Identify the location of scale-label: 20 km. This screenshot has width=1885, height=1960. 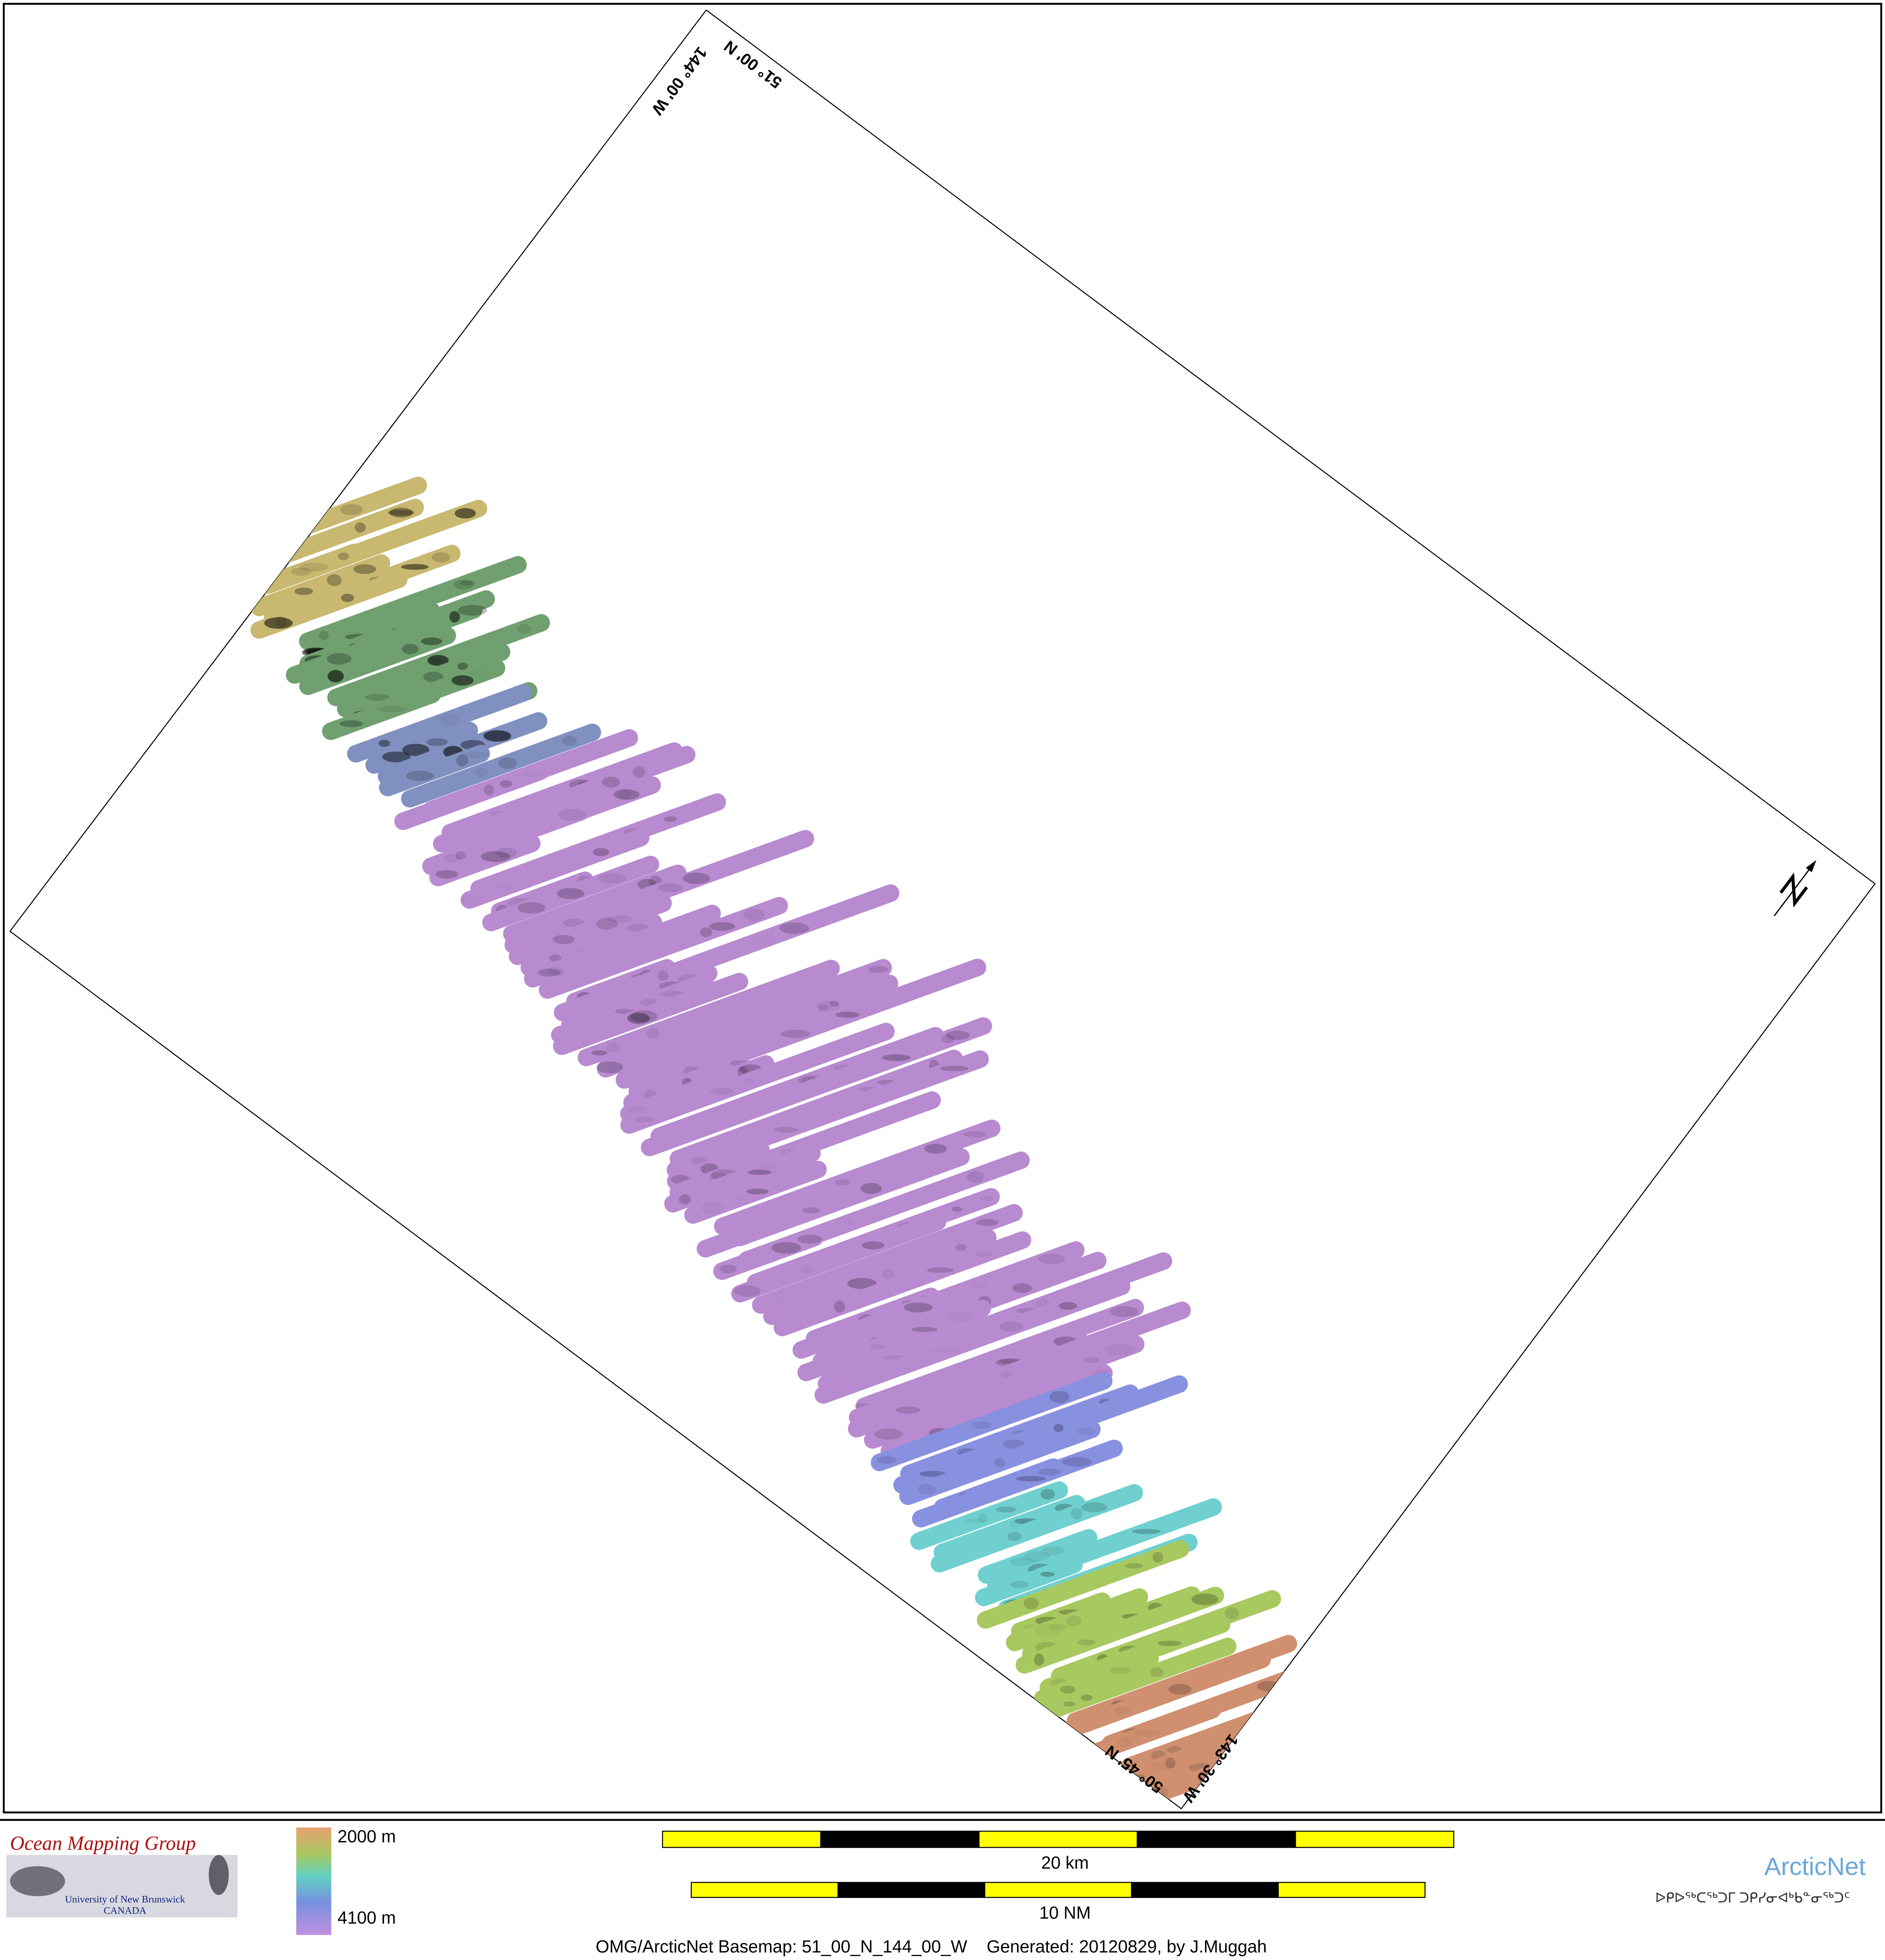
(1065, 1863).